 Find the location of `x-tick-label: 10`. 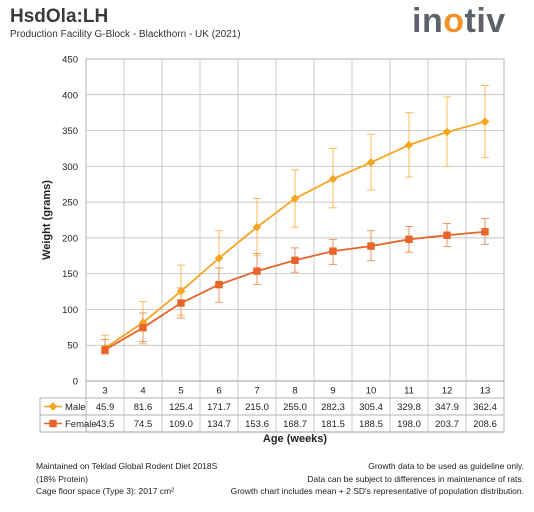

x-tick-label: 10 is located at coordinates (371, 391).